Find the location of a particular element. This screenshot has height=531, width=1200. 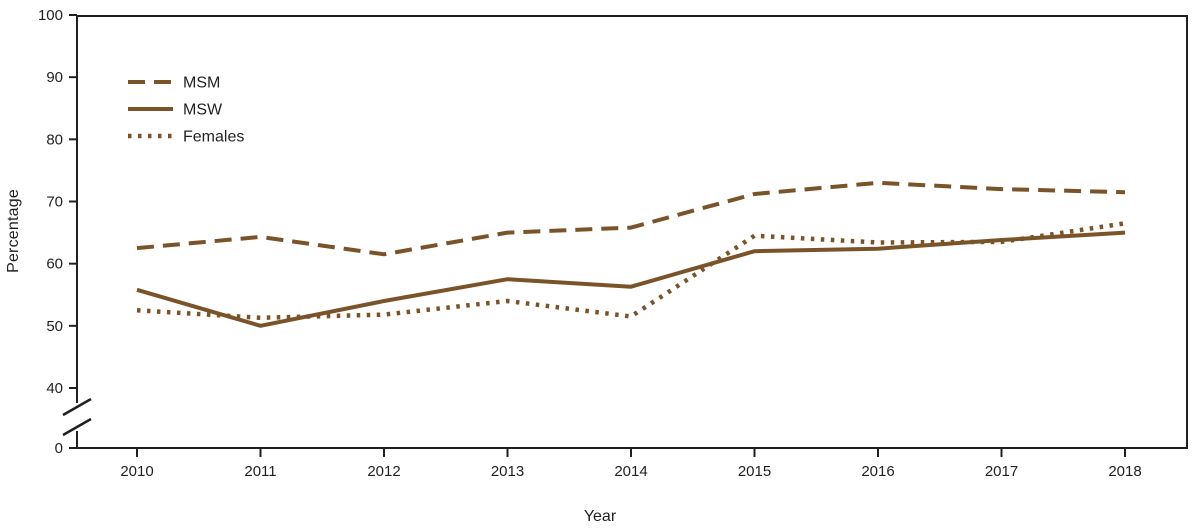

legend-label: MSM is located at coordinates (201, 83).